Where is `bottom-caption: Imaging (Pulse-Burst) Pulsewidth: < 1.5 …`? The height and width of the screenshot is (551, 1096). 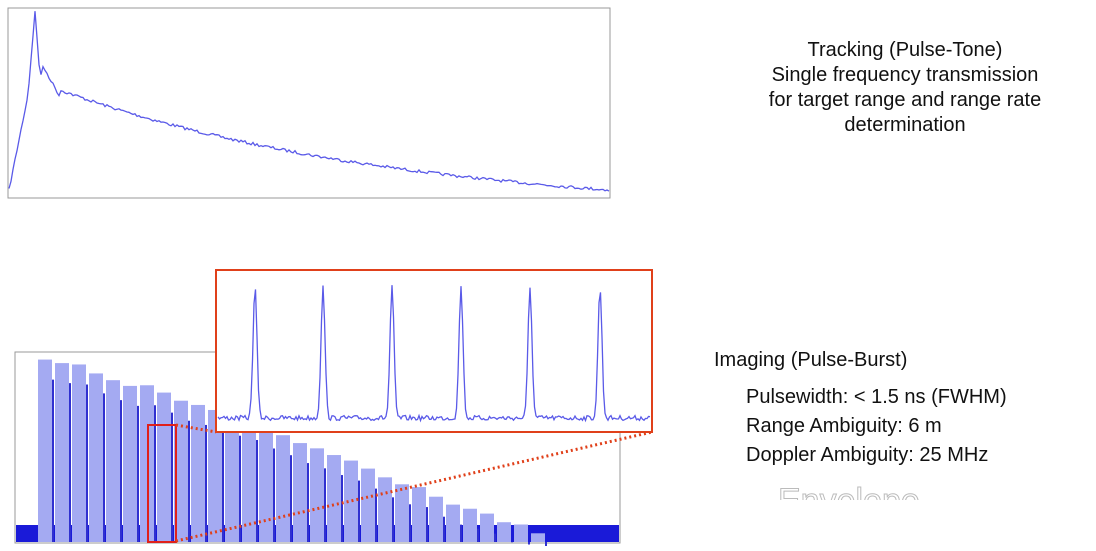 bottom-caption: Imaging (Pulse-Burst) Pulsewidth: < 1.5 … is located at coordinates (860, 407).